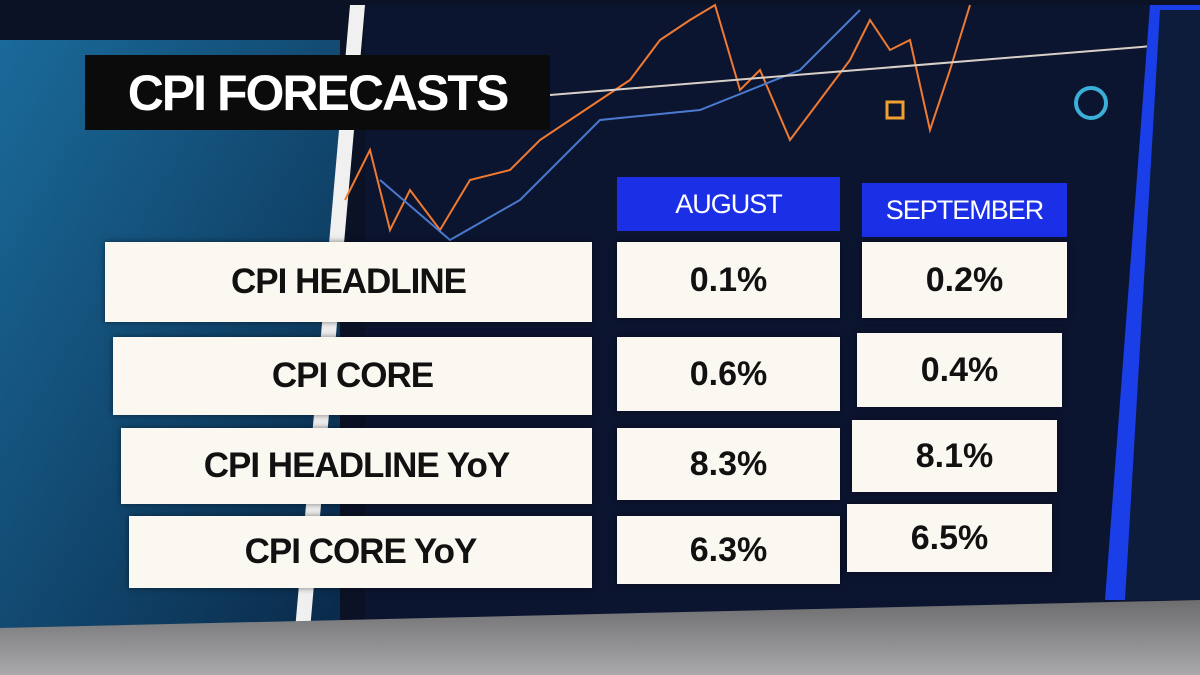  Describe the element at coordinates (964, 280) in the screenshot. I see `cell-value: 0.2%` at that location.